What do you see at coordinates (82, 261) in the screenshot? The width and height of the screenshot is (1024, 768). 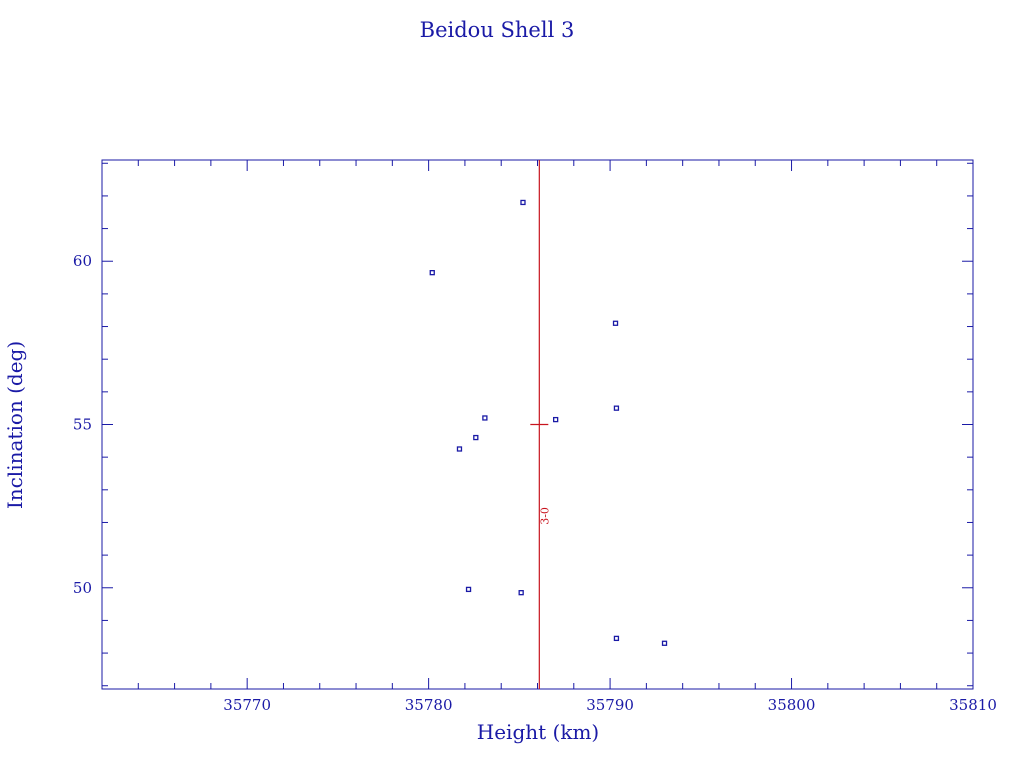 I see `y-tick-label: 60` at bounding box center [82, 261].